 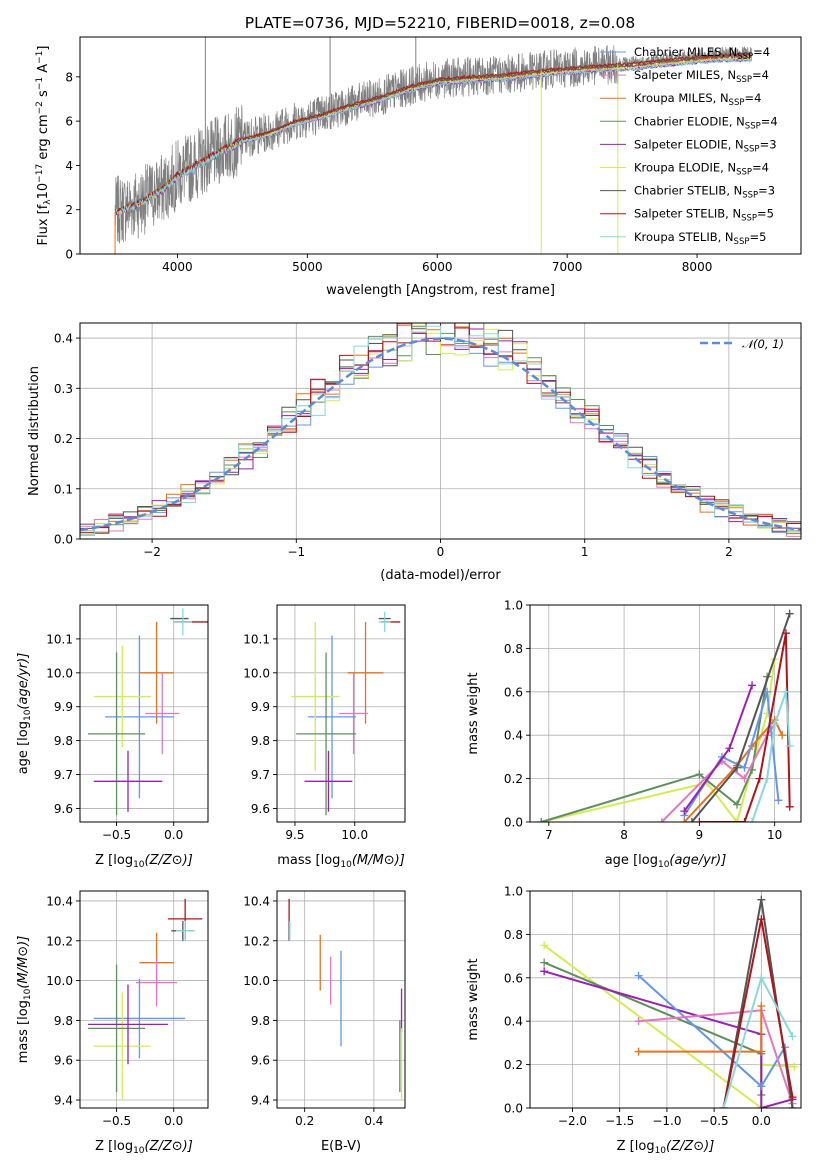 I want to click on weight_vs_Z-plot-area, so click(x=665, y=999).